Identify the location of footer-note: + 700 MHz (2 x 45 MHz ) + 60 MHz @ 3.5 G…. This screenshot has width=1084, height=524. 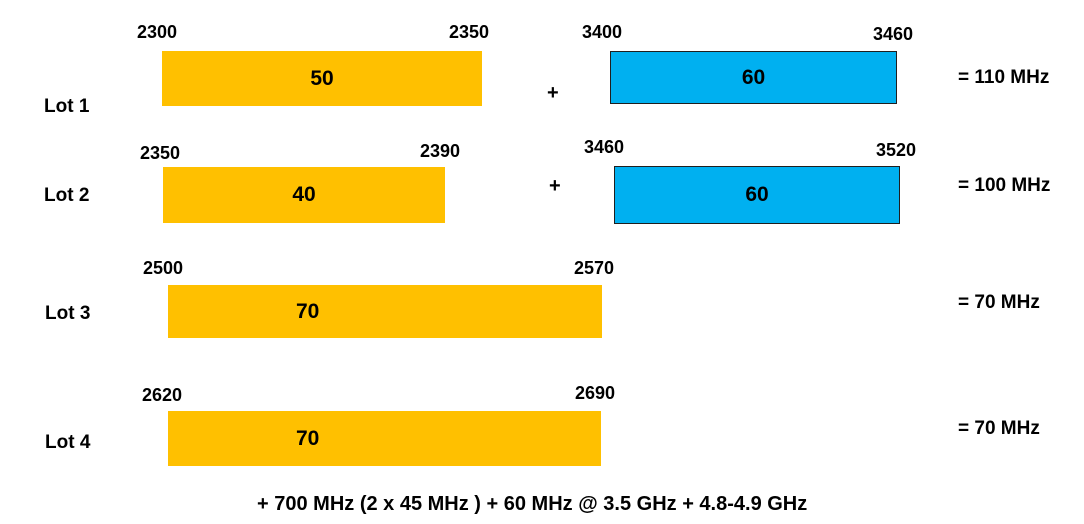
(532, 504).